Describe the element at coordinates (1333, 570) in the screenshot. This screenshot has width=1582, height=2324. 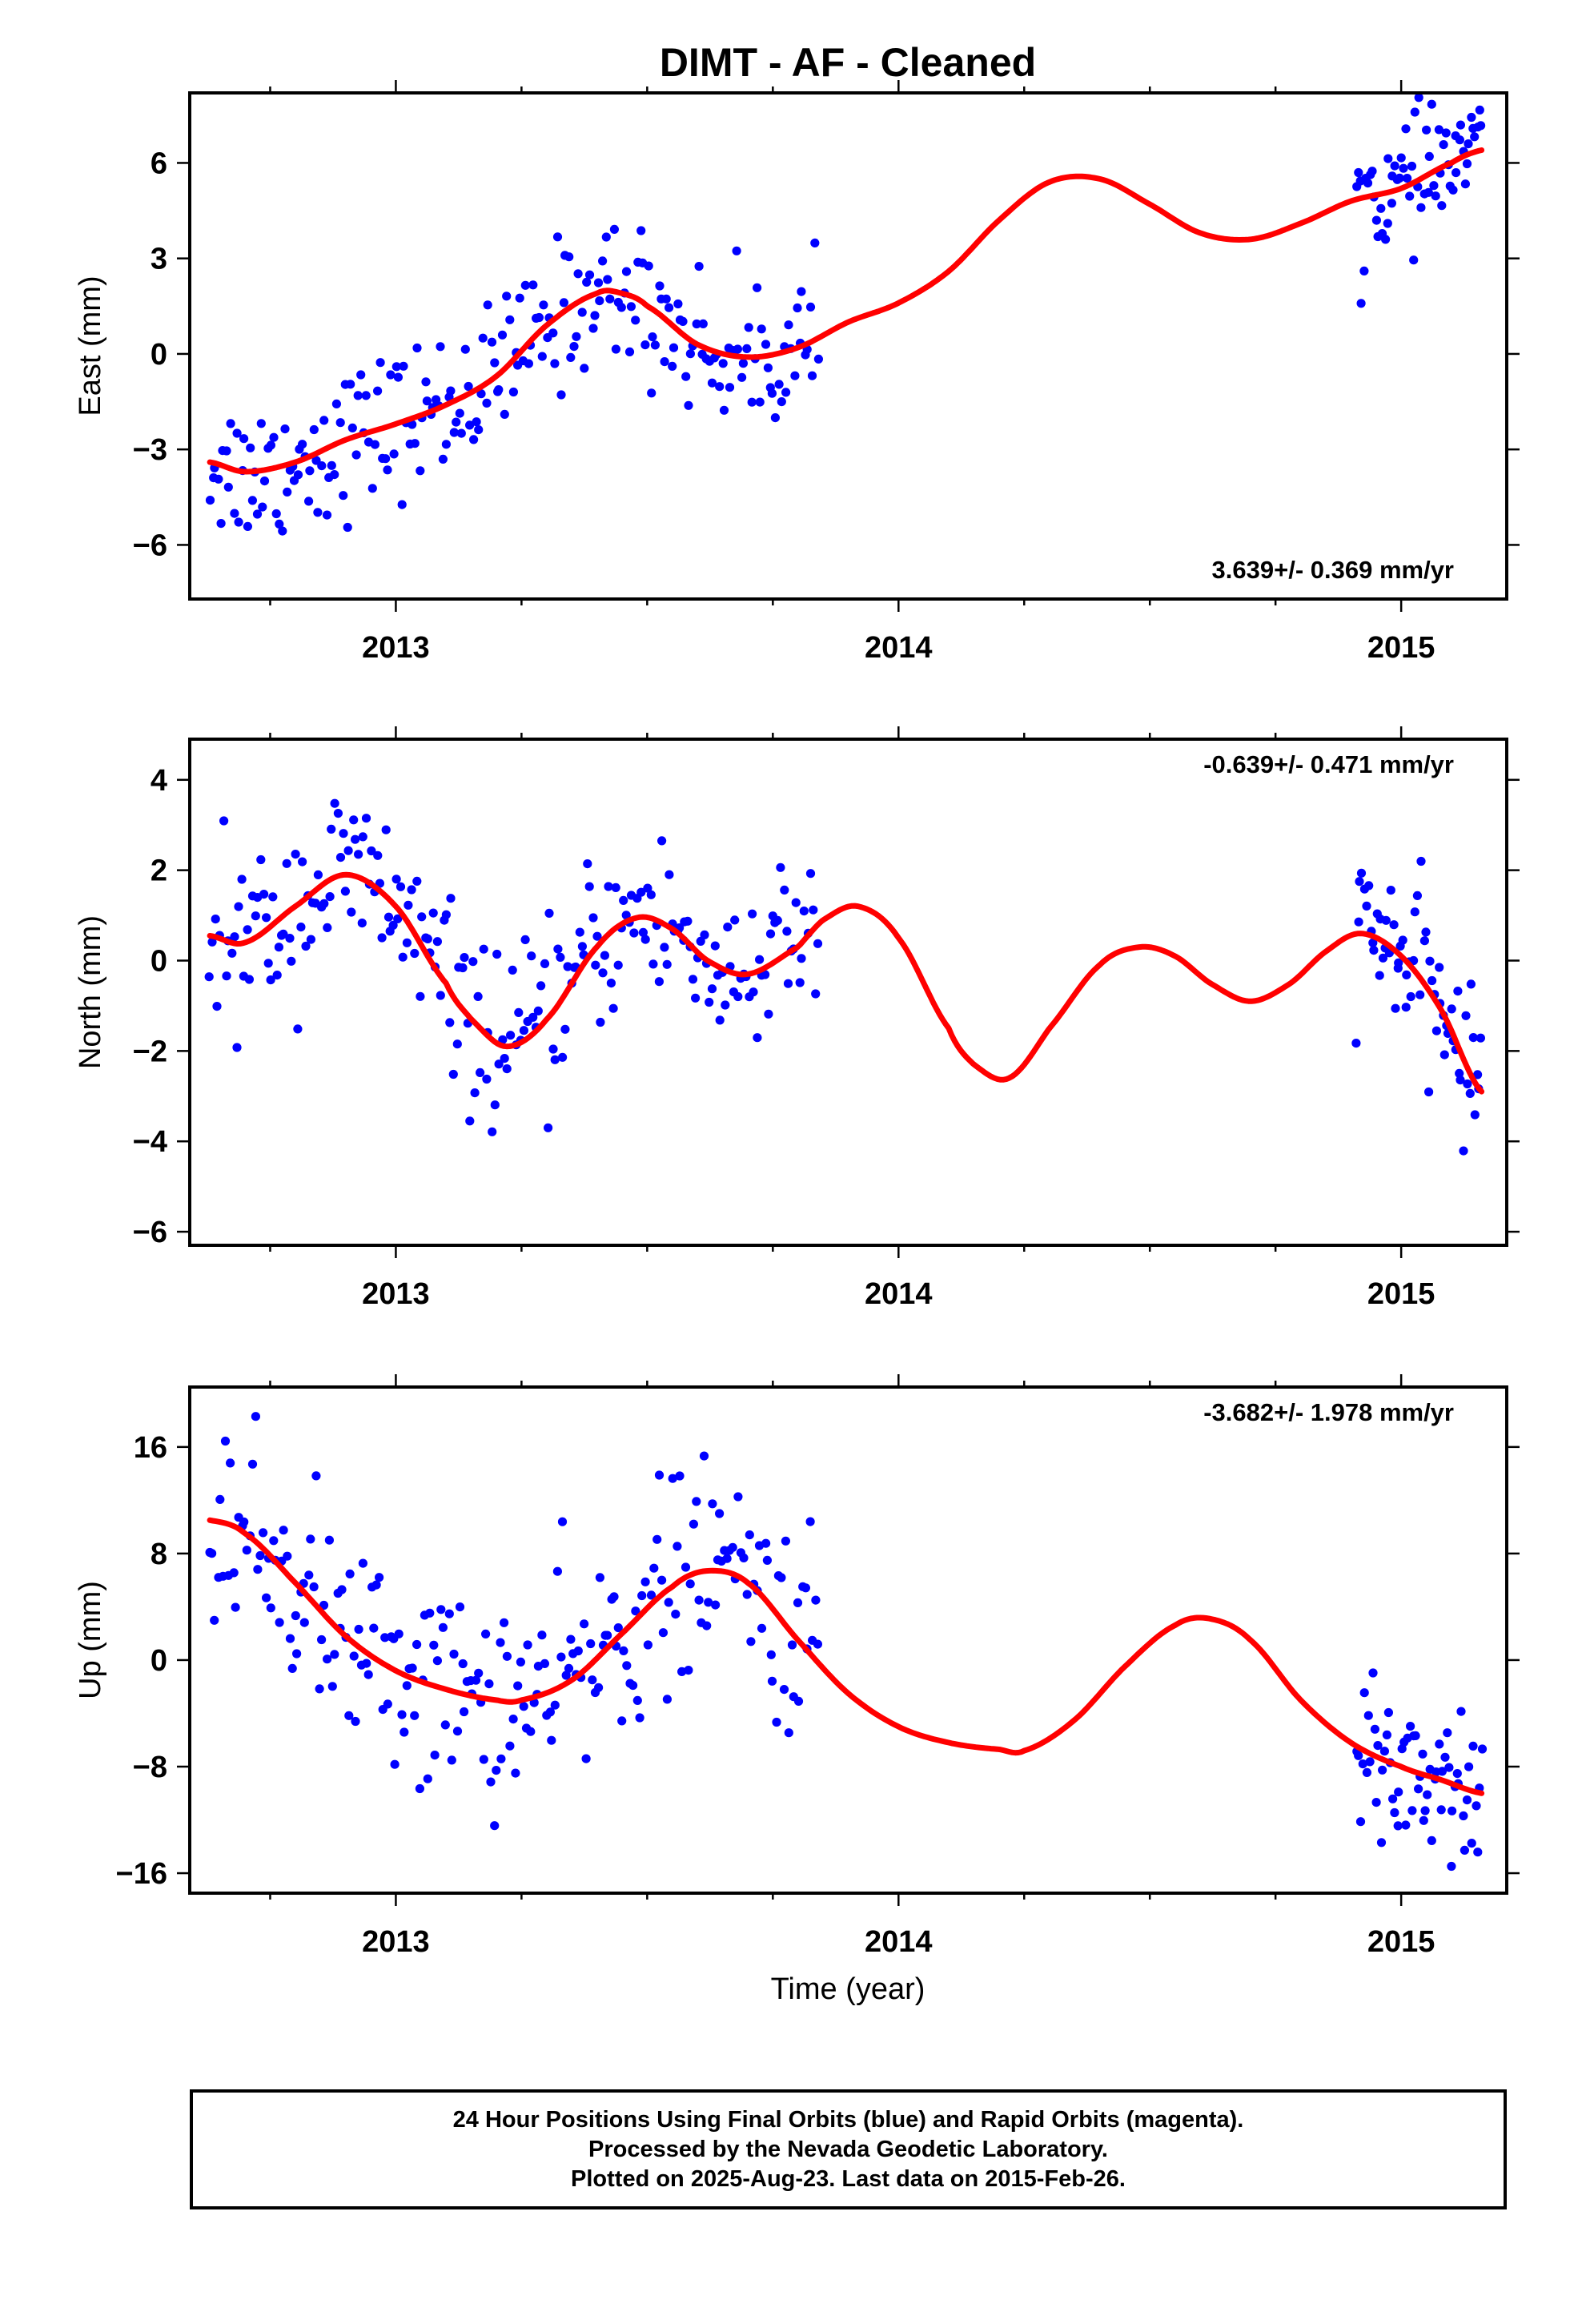
I see `rate-label: 3.639+/- 0.369 mm/yr` at that location.